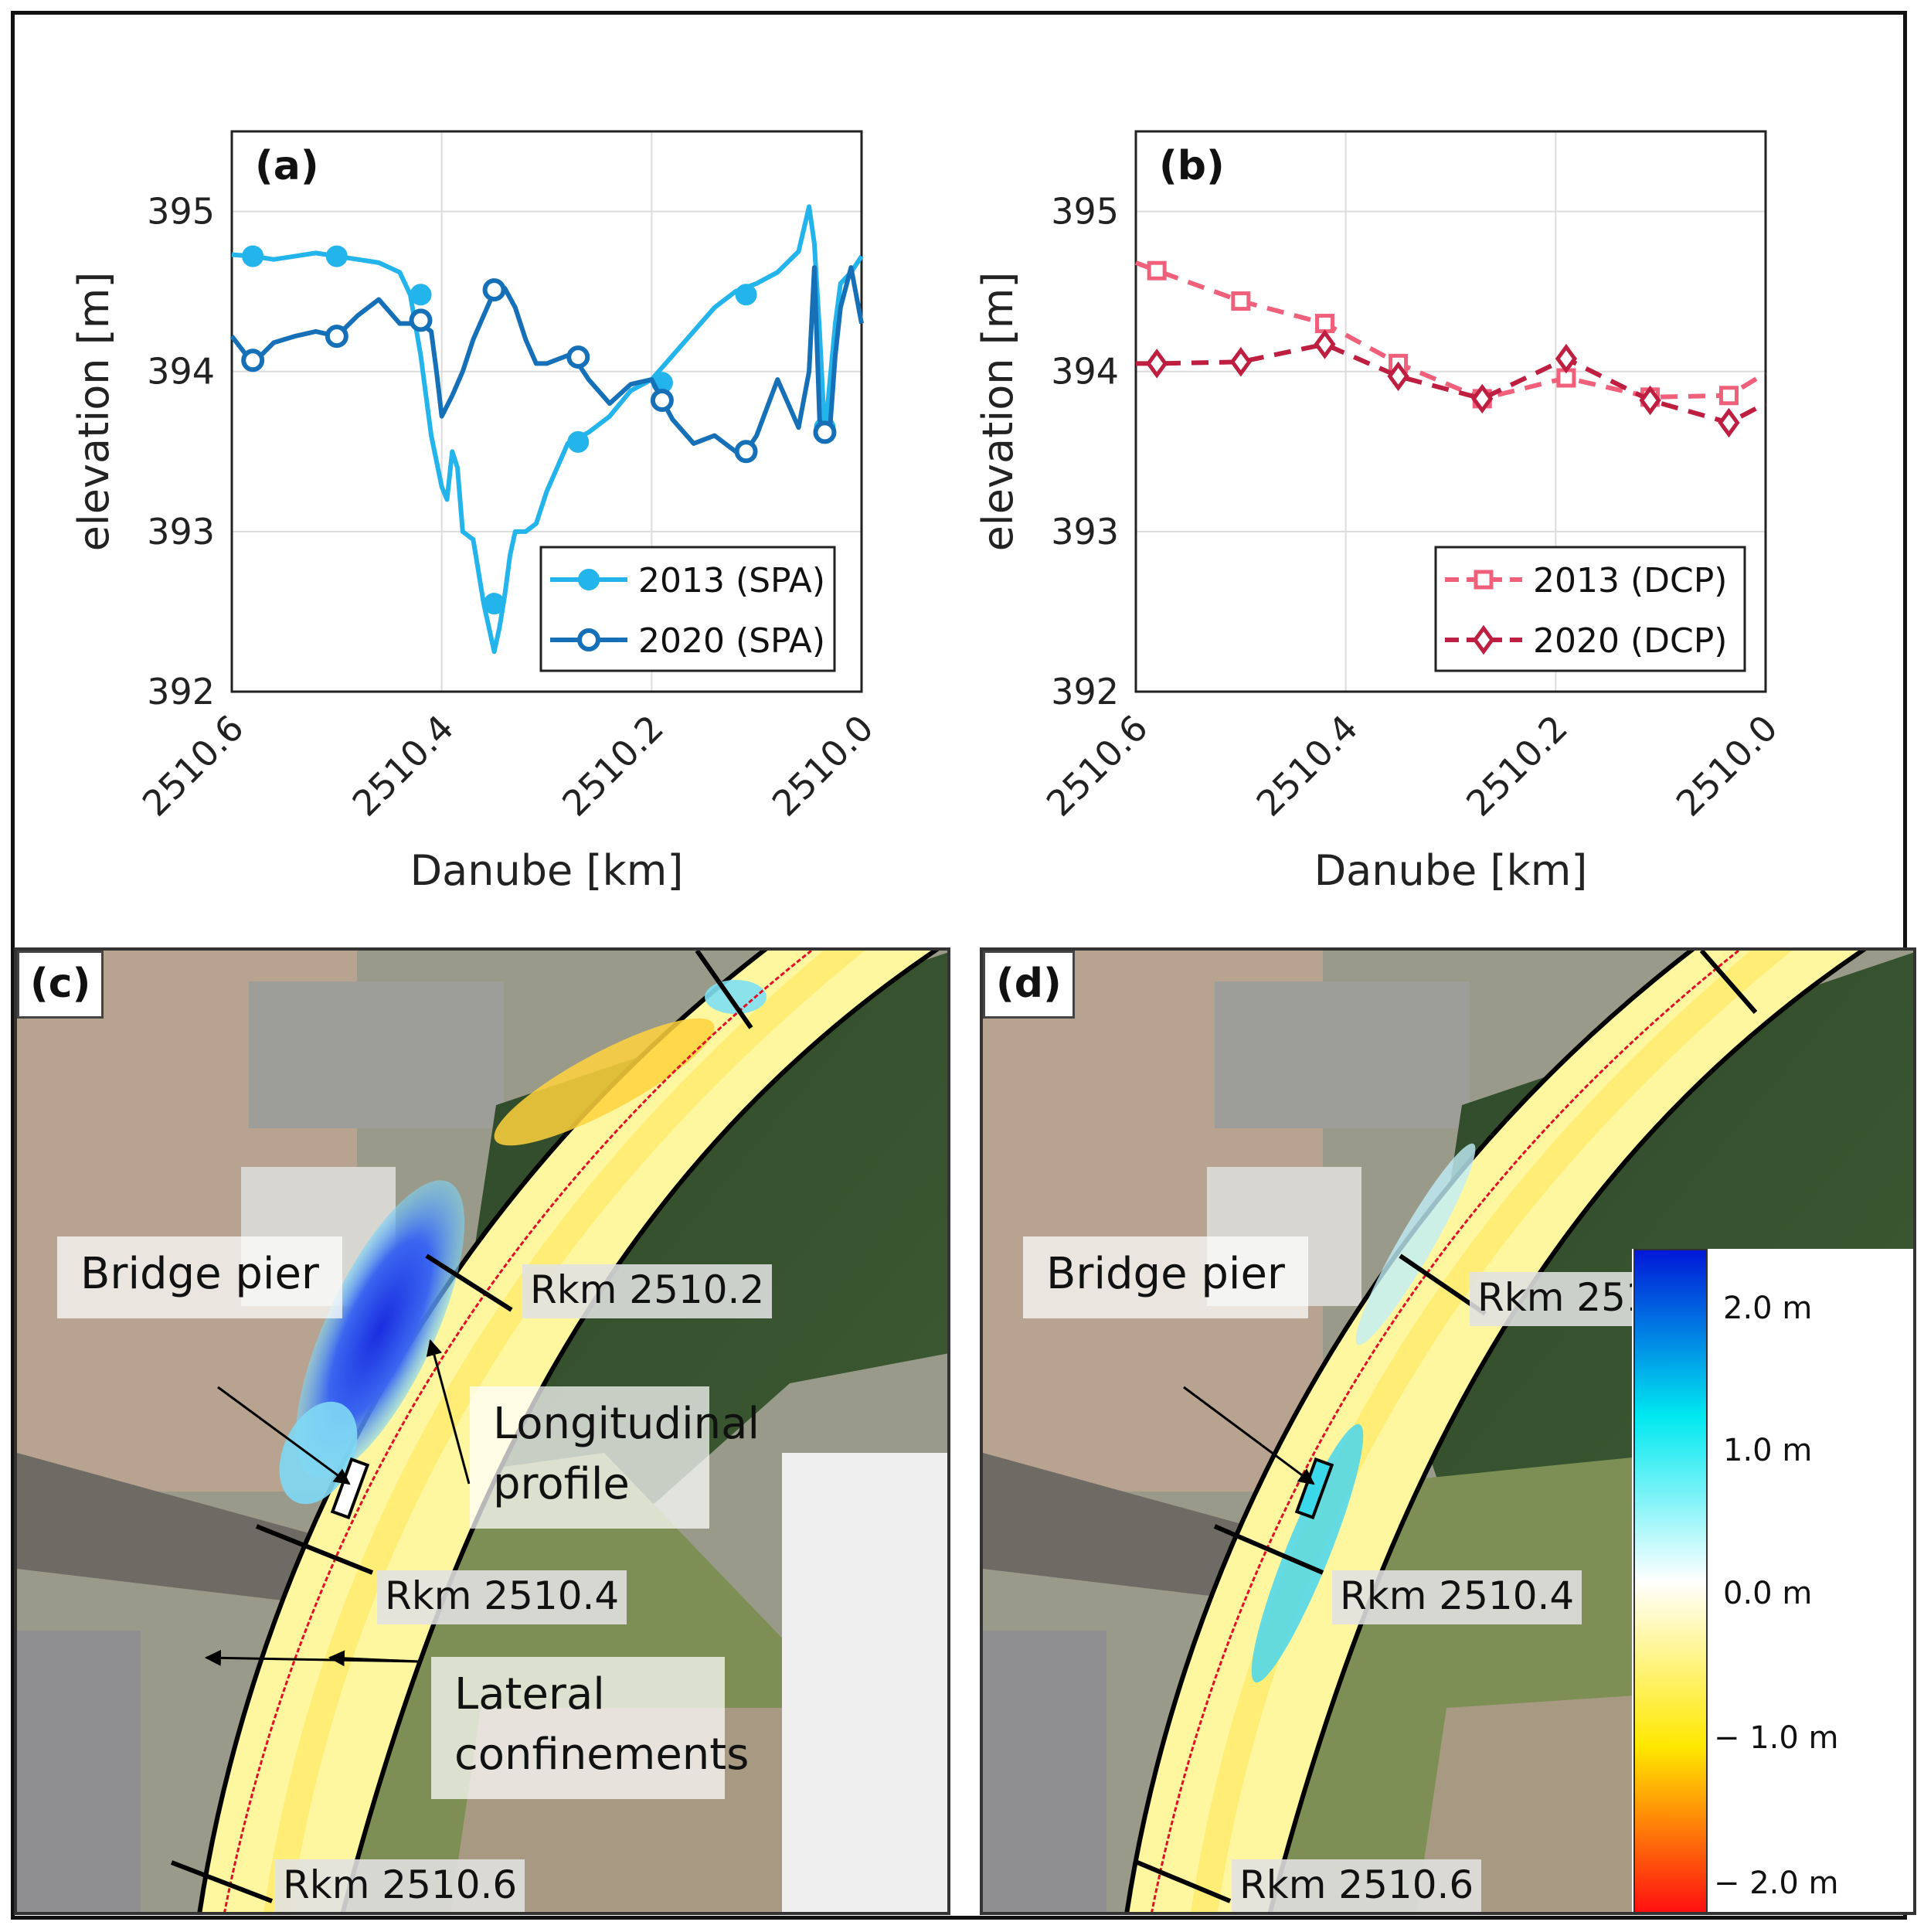 The width and height of the screenshot is (1924, 1932). Describe the element at coordinates (1630, 641) in the screenshot. I see `legend-label-1: 2020 (DCP)` at that location.